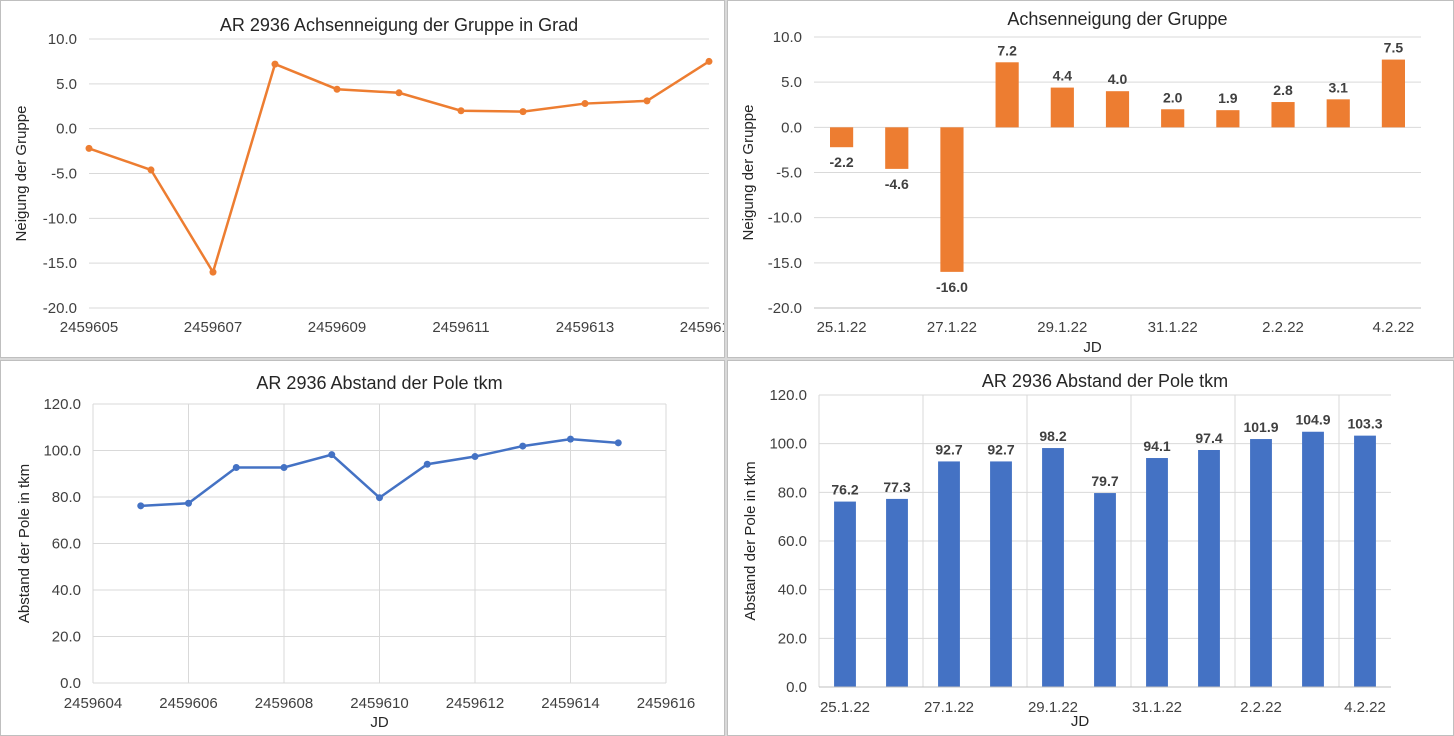  What do you see at coordinates (62, 451) in the screenshot?
I see `y-tick-label: 100.0` at bounding box center [62, 451].